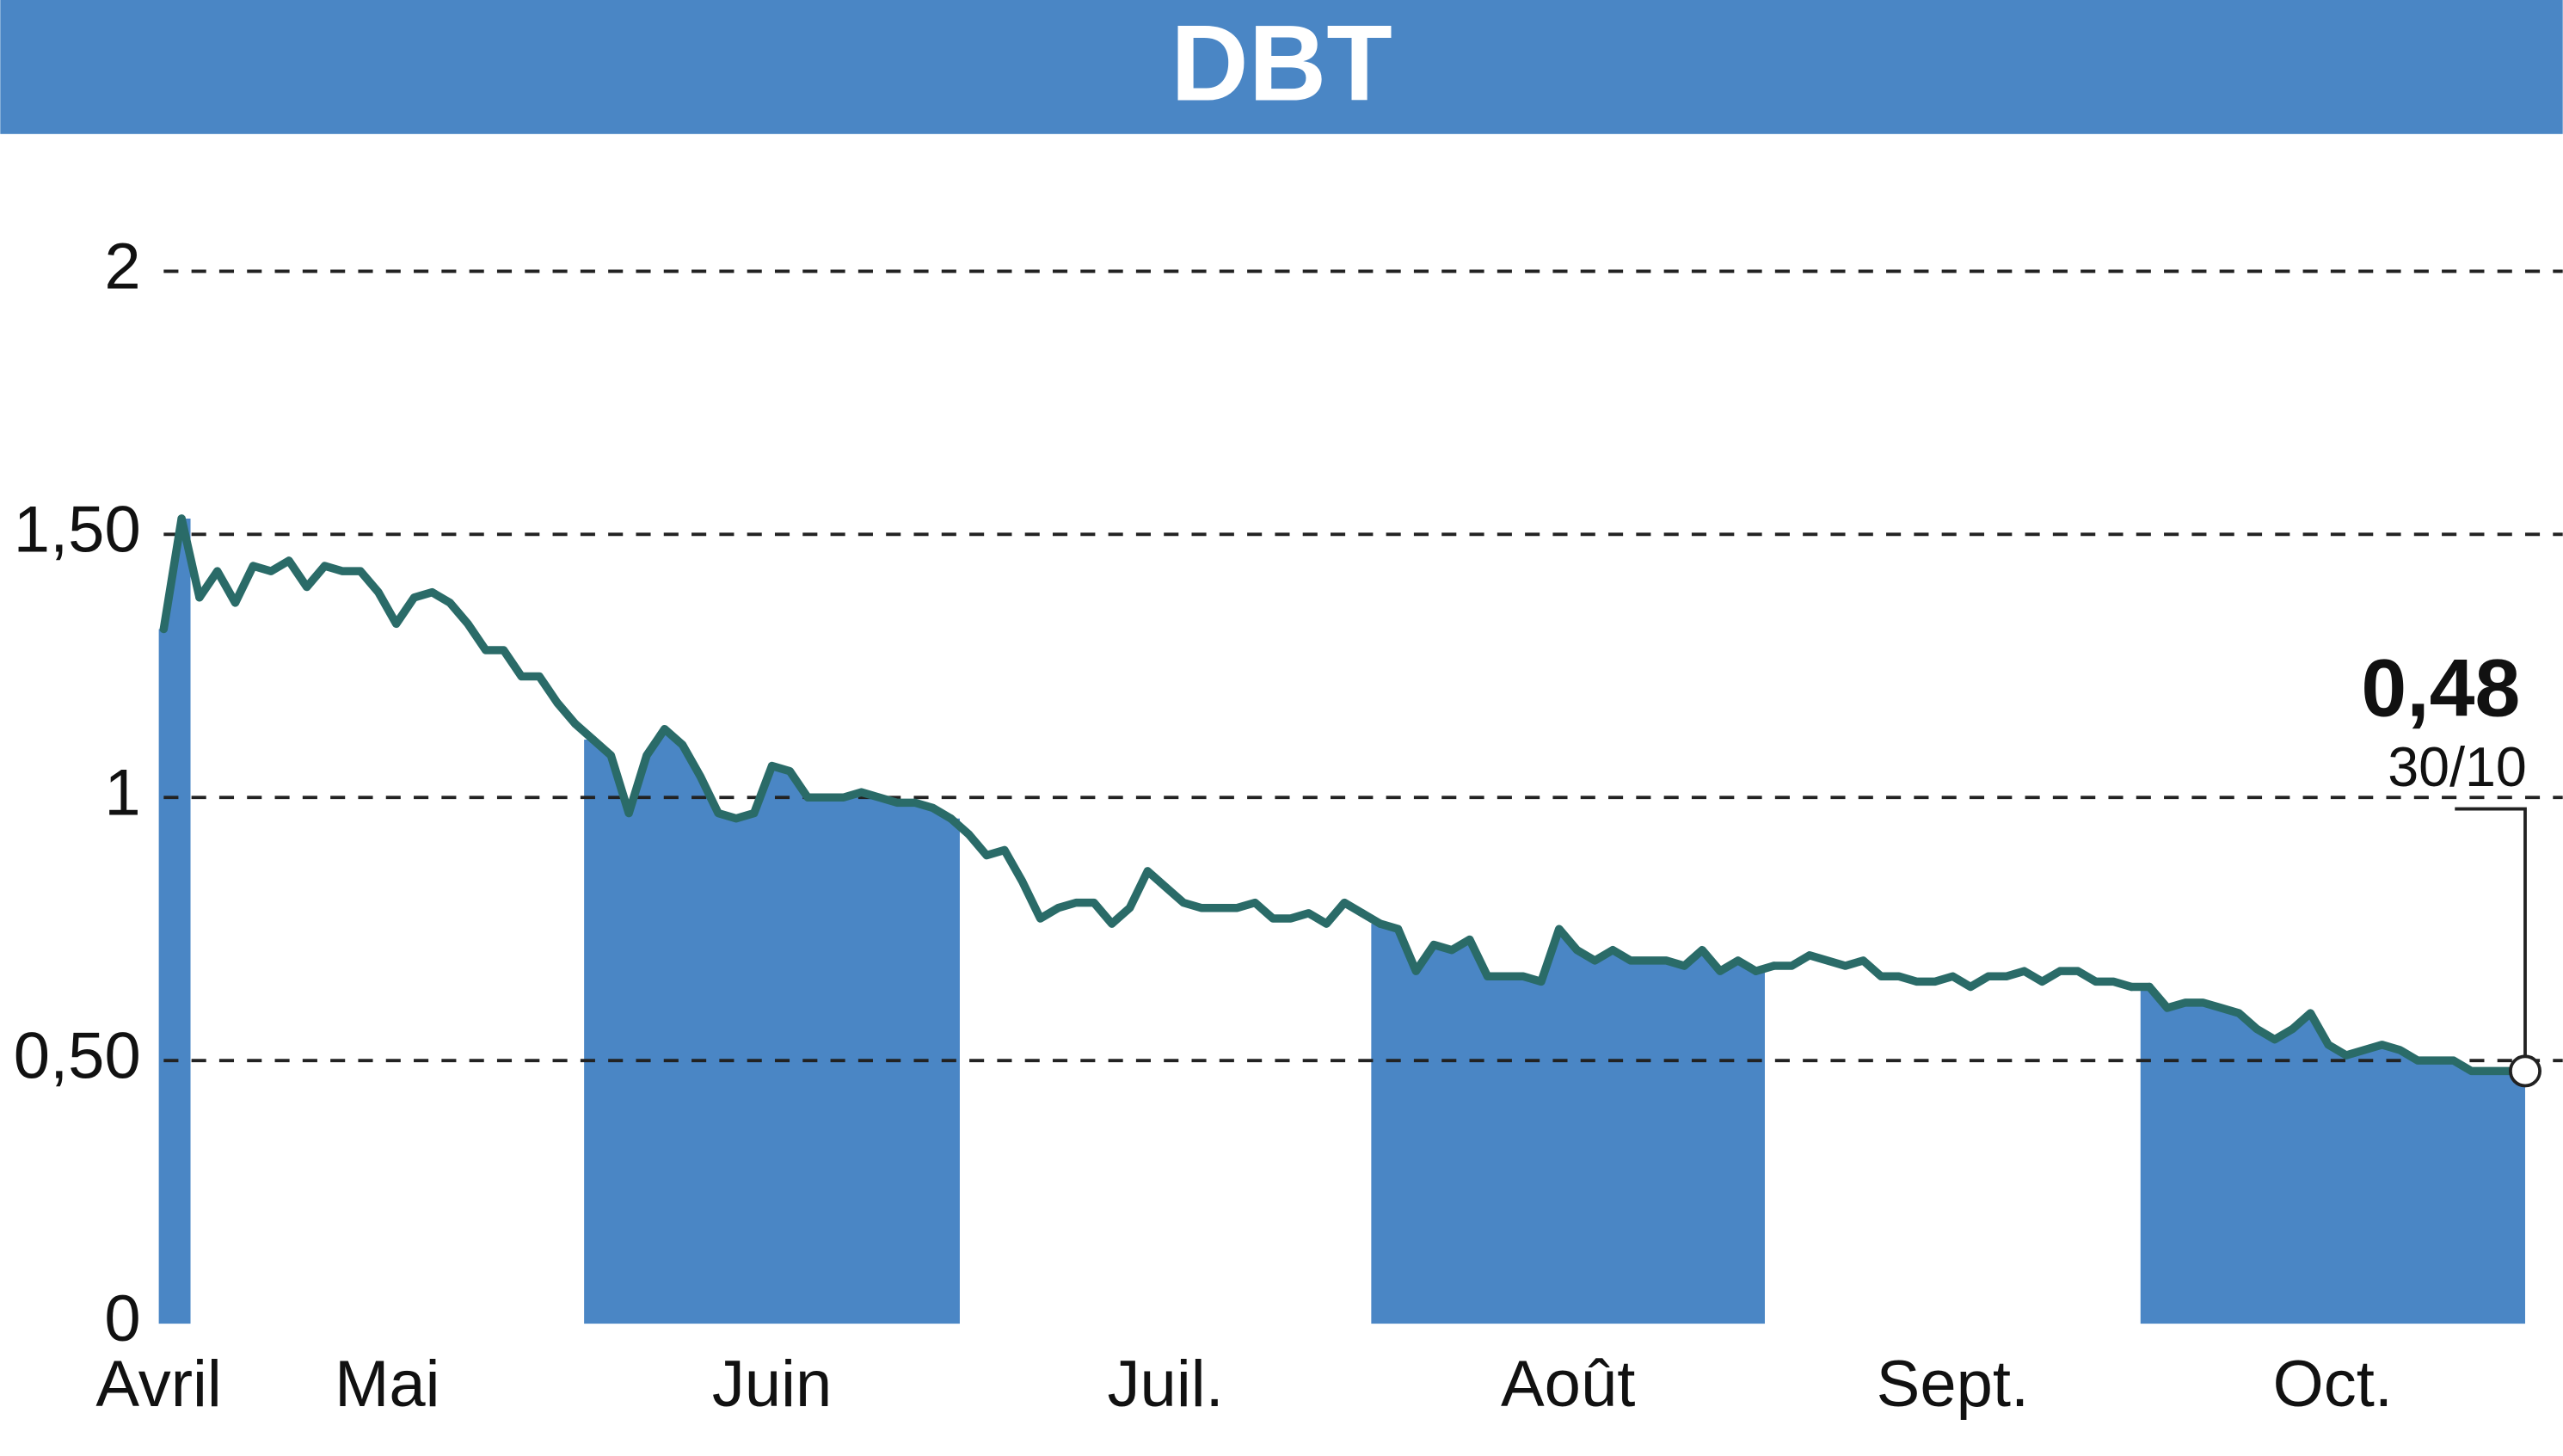 This screenshot has height=1456, width=2563. I want to click on y-tick-label: 0,50, so click(77, 1055).